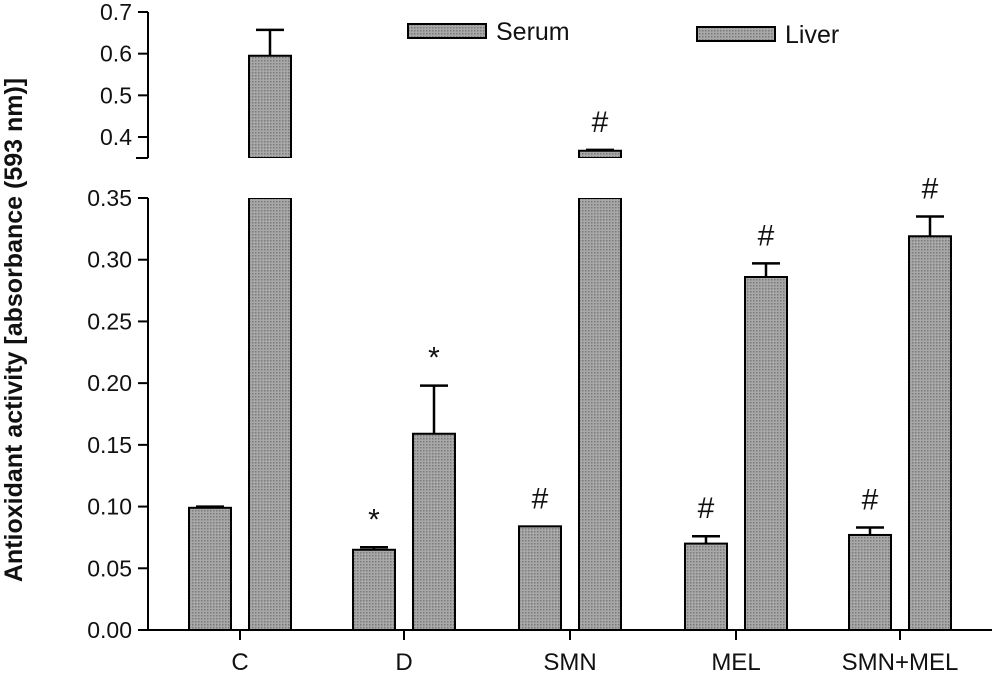 The image size is (1000, 673). Describe the element at coordinates (403, 661) in the screenshot. I see `x-tick-label: D` at that location.